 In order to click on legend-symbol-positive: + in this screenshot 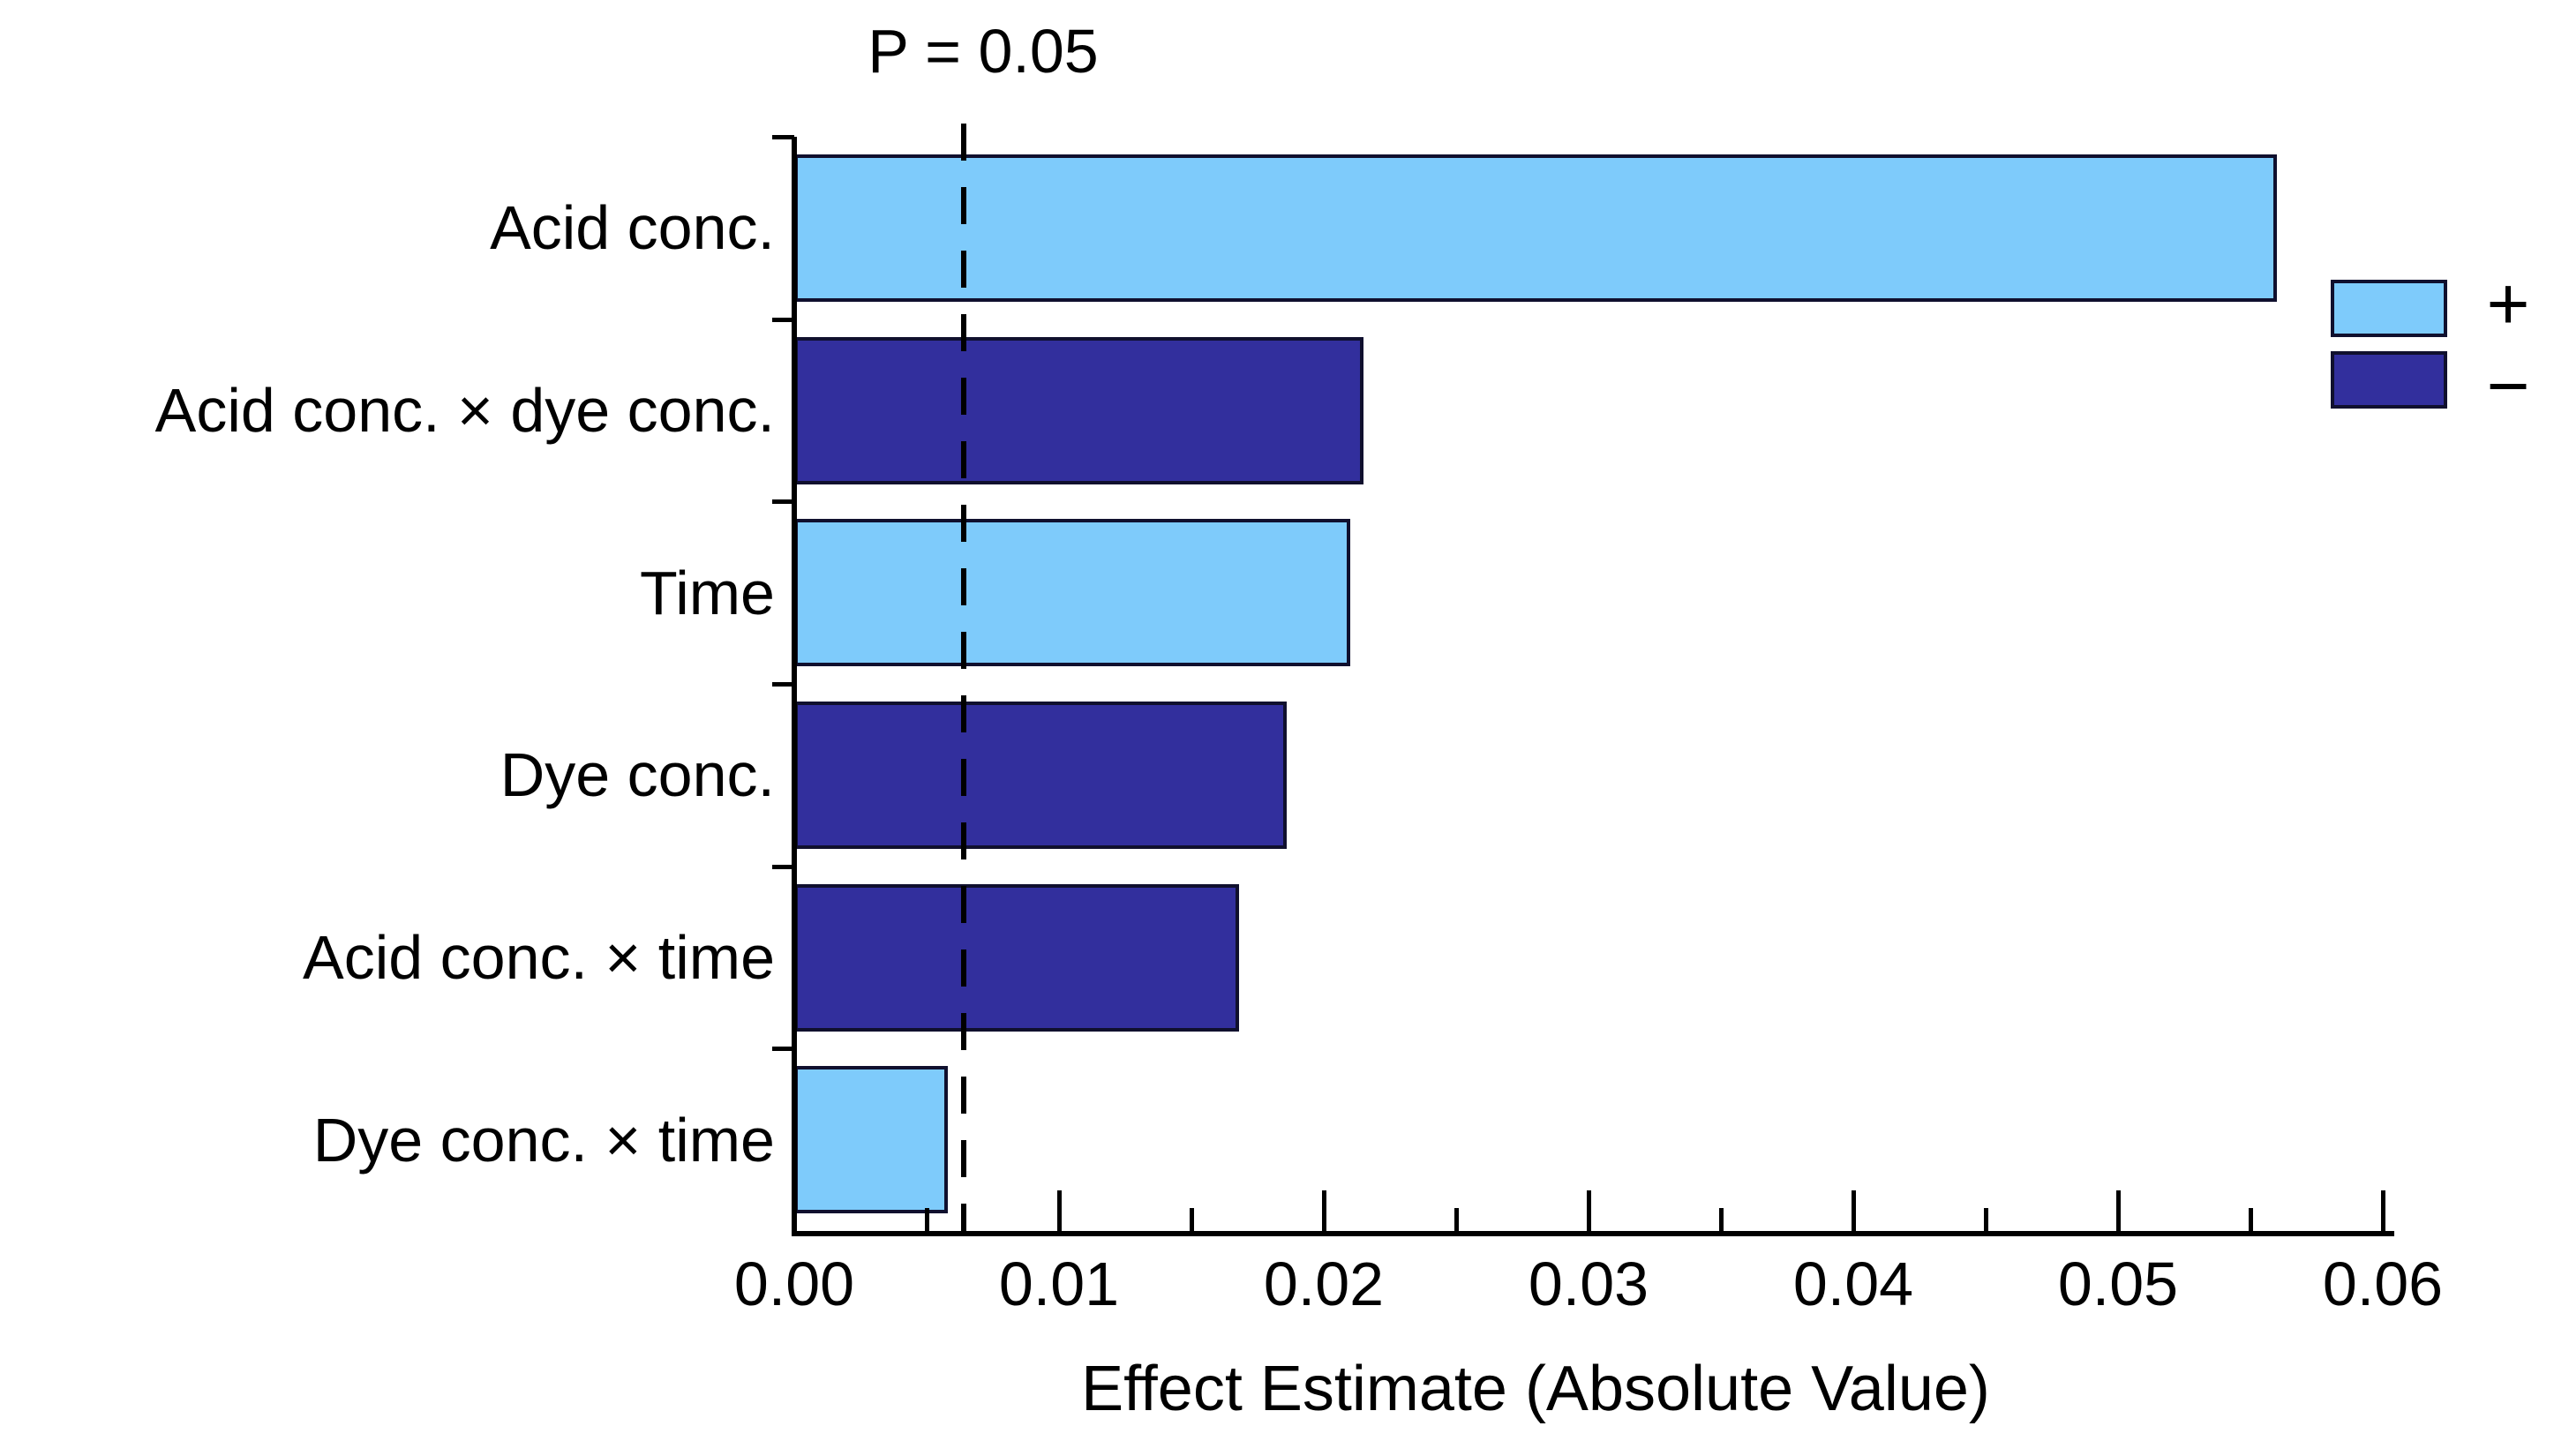, I will do `click(2508, 303)`.